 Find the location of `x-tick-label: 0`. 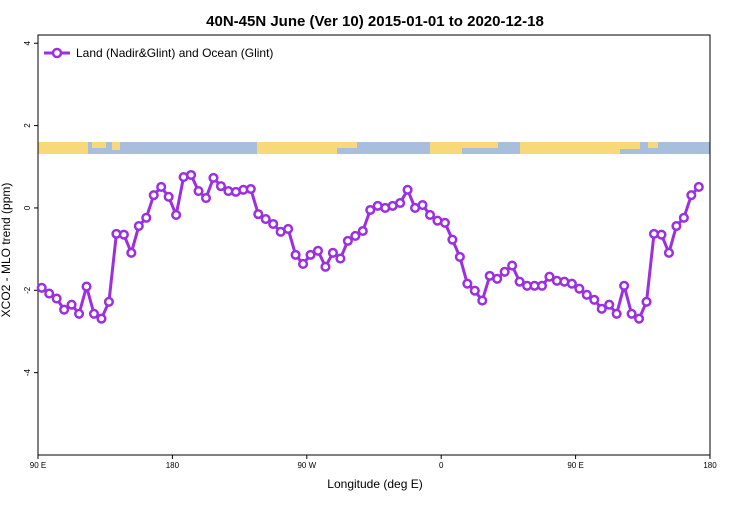

x-tick-label: 0 is located at coordinates (441, 465).